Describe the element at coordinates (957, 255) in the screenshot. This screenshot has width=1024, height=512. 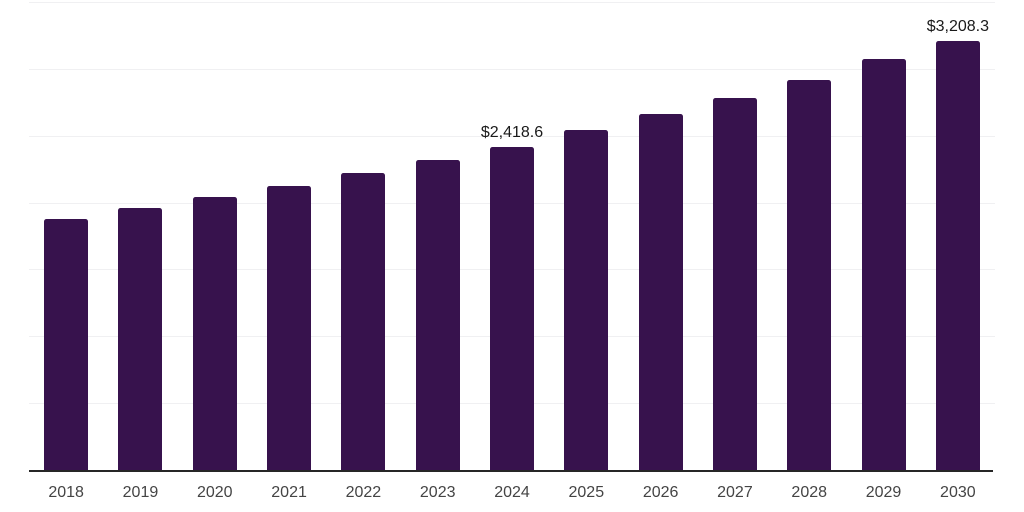
I see `bar-2030` at that location.